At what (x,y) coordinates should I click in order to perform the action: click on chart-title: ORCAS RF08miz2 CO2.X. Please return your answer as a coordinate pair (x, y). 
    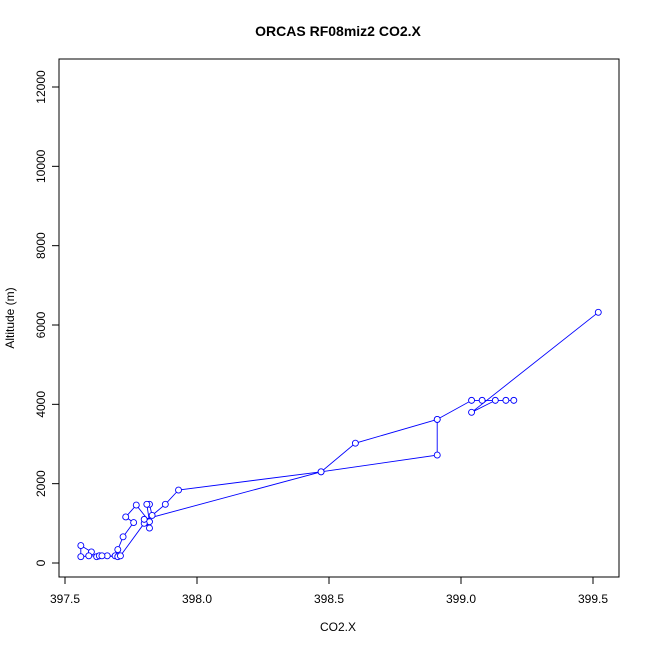
    Looking at the image, I should click on (338, 31).